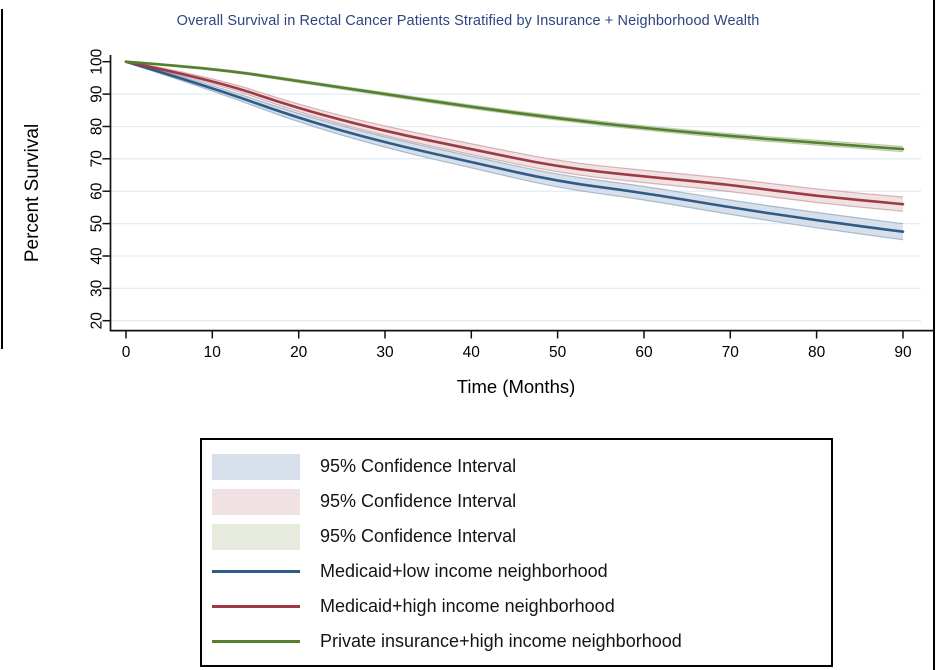 This screenshot has width=936, height=670. What do you see at coordinates (97, 94) in the screenshot?
I see `y-tick-label: 90` at bounding box center [97, 94].